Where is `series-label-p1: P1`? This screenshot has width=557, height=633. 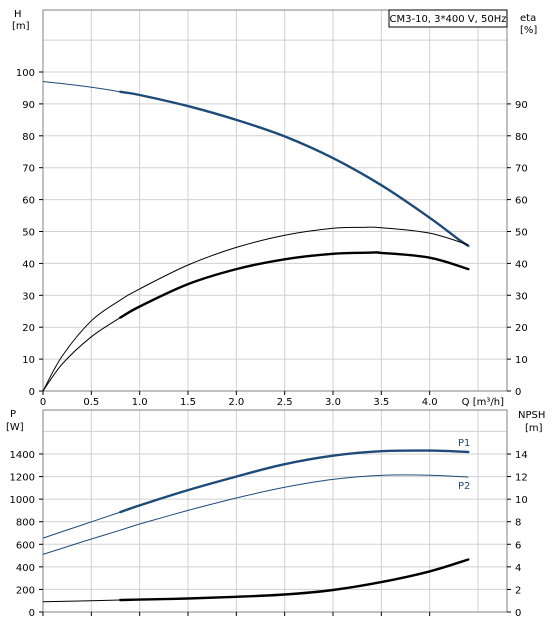
series-label-p1: P1 is located at coordinates (464, 443).